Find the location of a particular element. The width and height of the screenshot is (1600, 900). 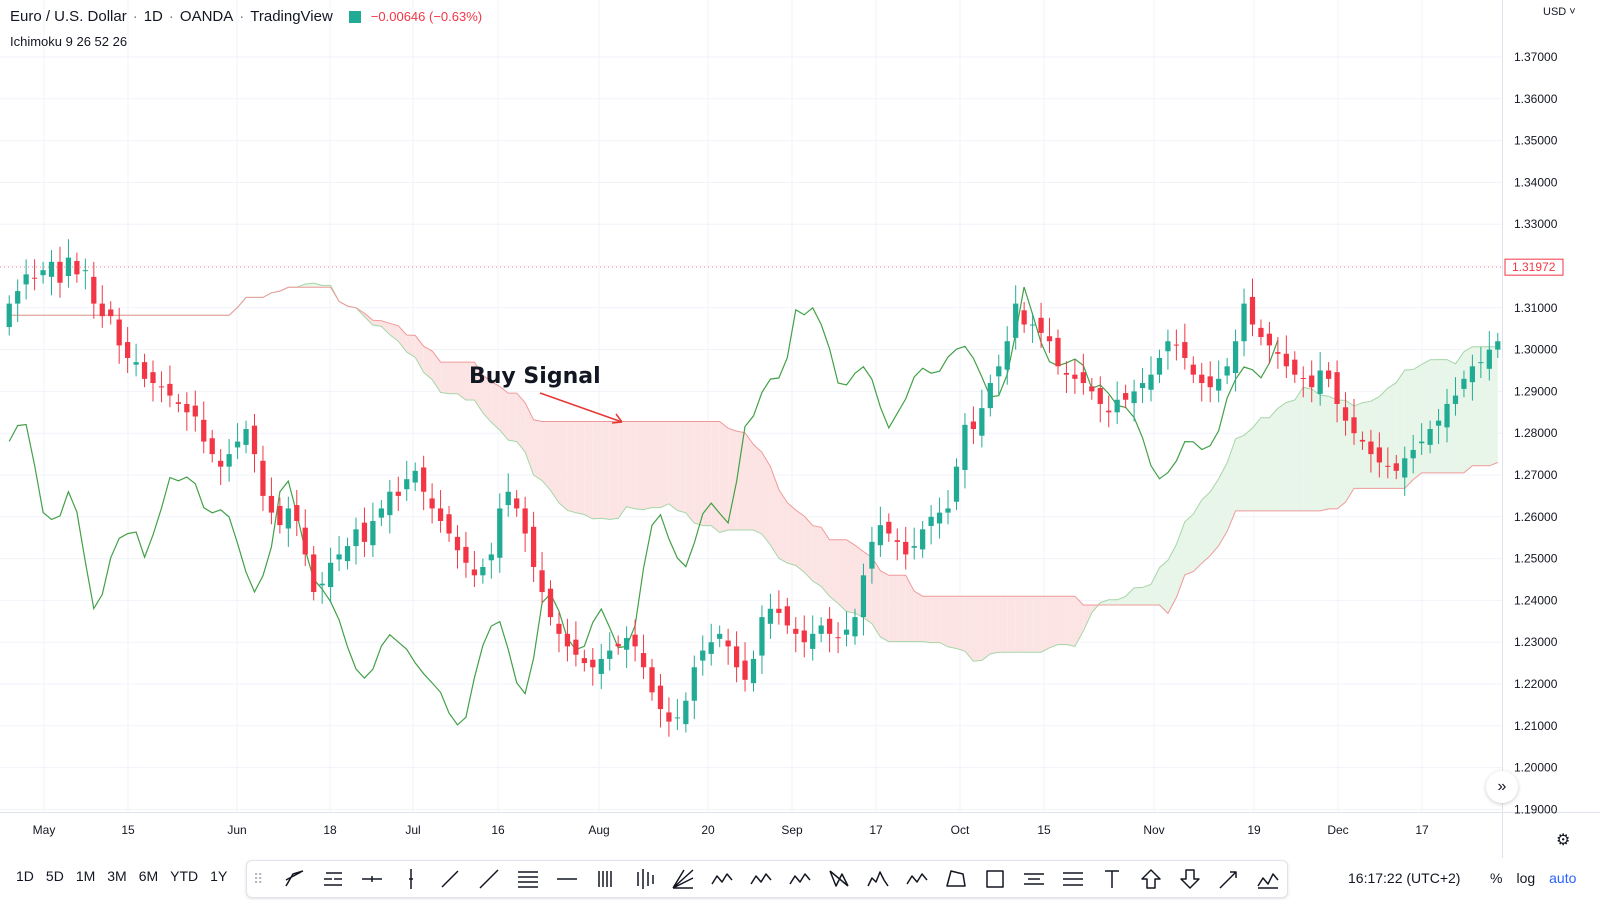

interval-label: 1D is located at coordinates (153, 16).